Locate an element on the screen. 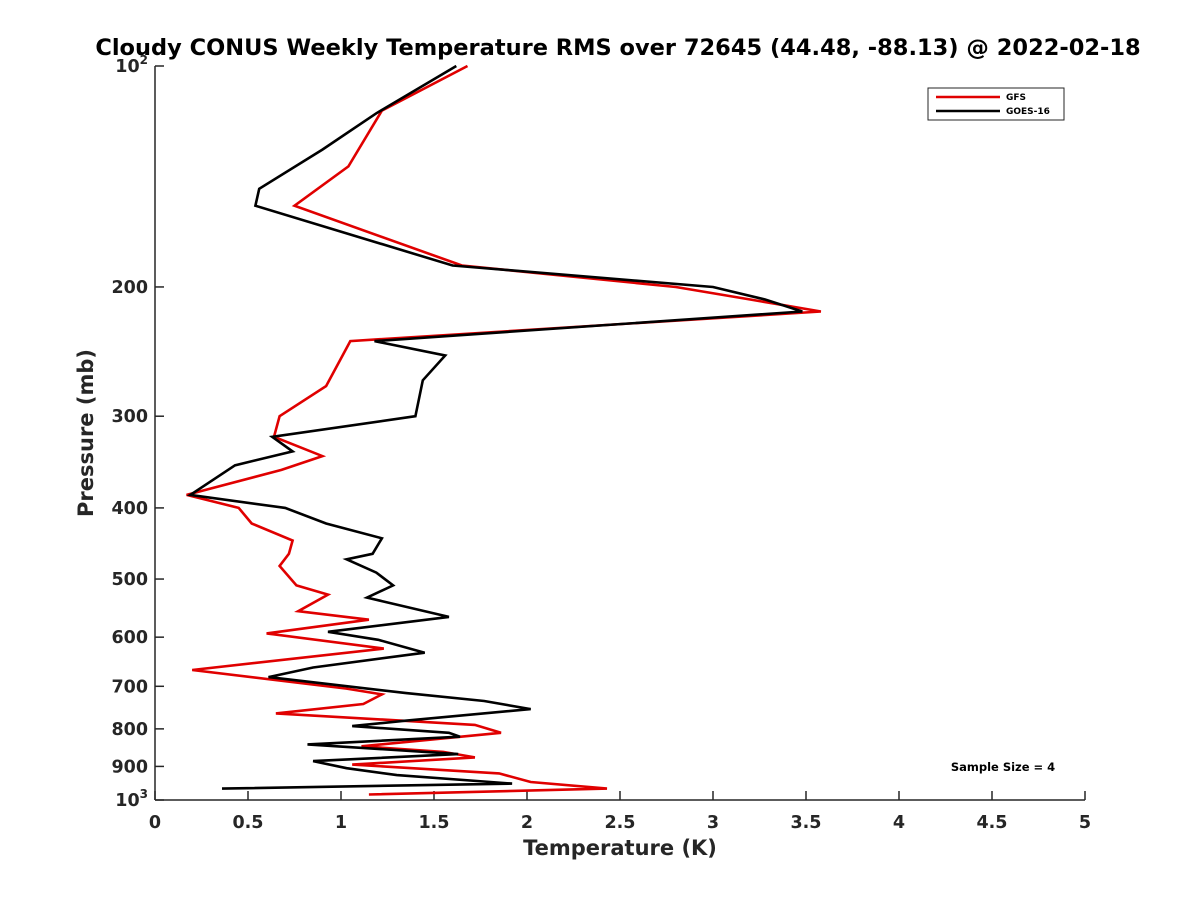 The image size is (1200, 900). y-tick-exponent: 2 is located at coordinates (144, 60).